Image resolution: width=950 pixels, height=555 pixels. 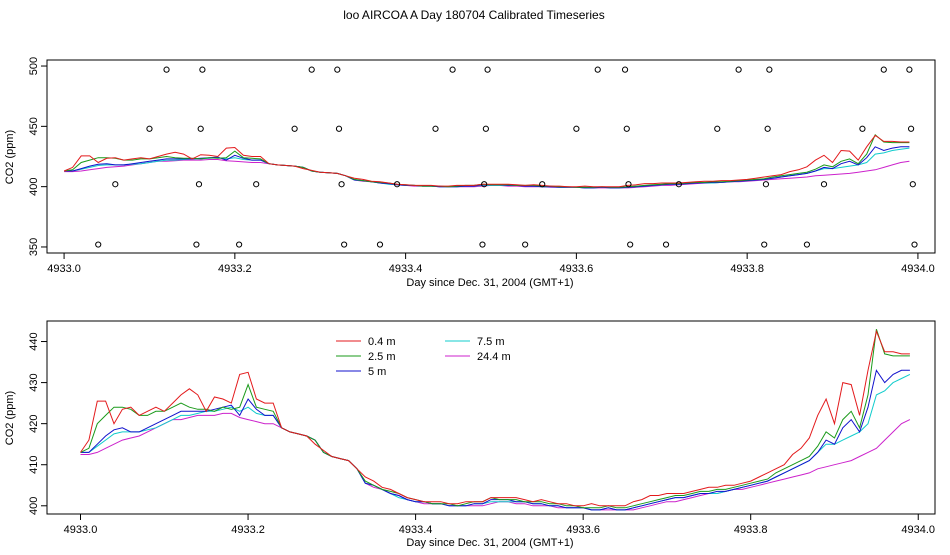 What do you see at coordinates (499, 525) in the screenshot?
I see `bottom-x-ticks: 4933.0 4933.2 4933.4 4933.6 4933.8 4934.0` at bounding box center [499, 525].